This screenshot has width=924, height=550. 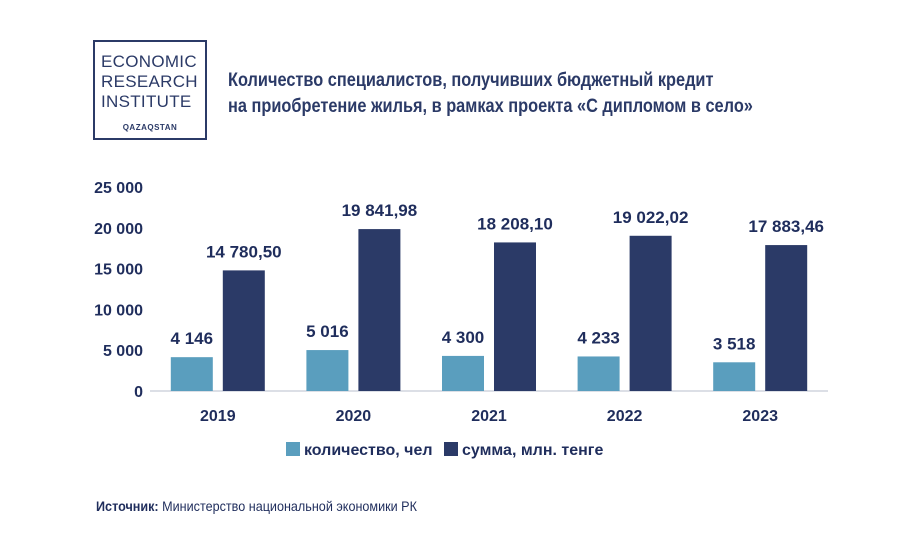 I want to click on legend-label-2: сумма, млн. тенге, so click(x=532, y=450).